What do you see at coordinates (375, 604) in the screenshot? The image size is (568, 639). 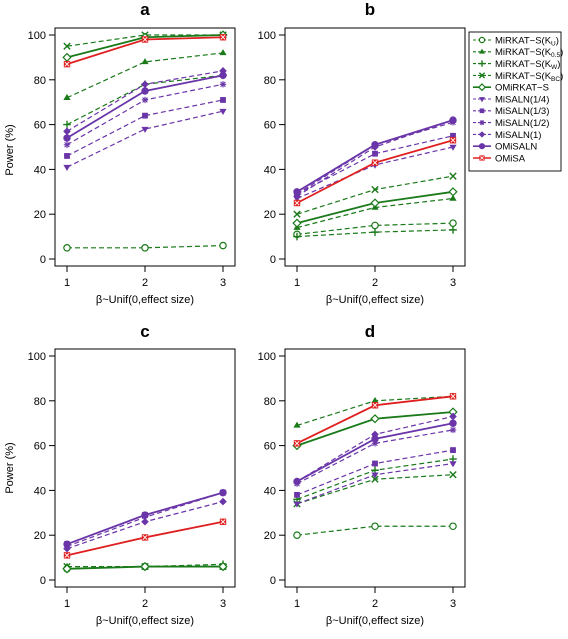 I see `x-tick-label: 2` at bounding box center [375, 604].